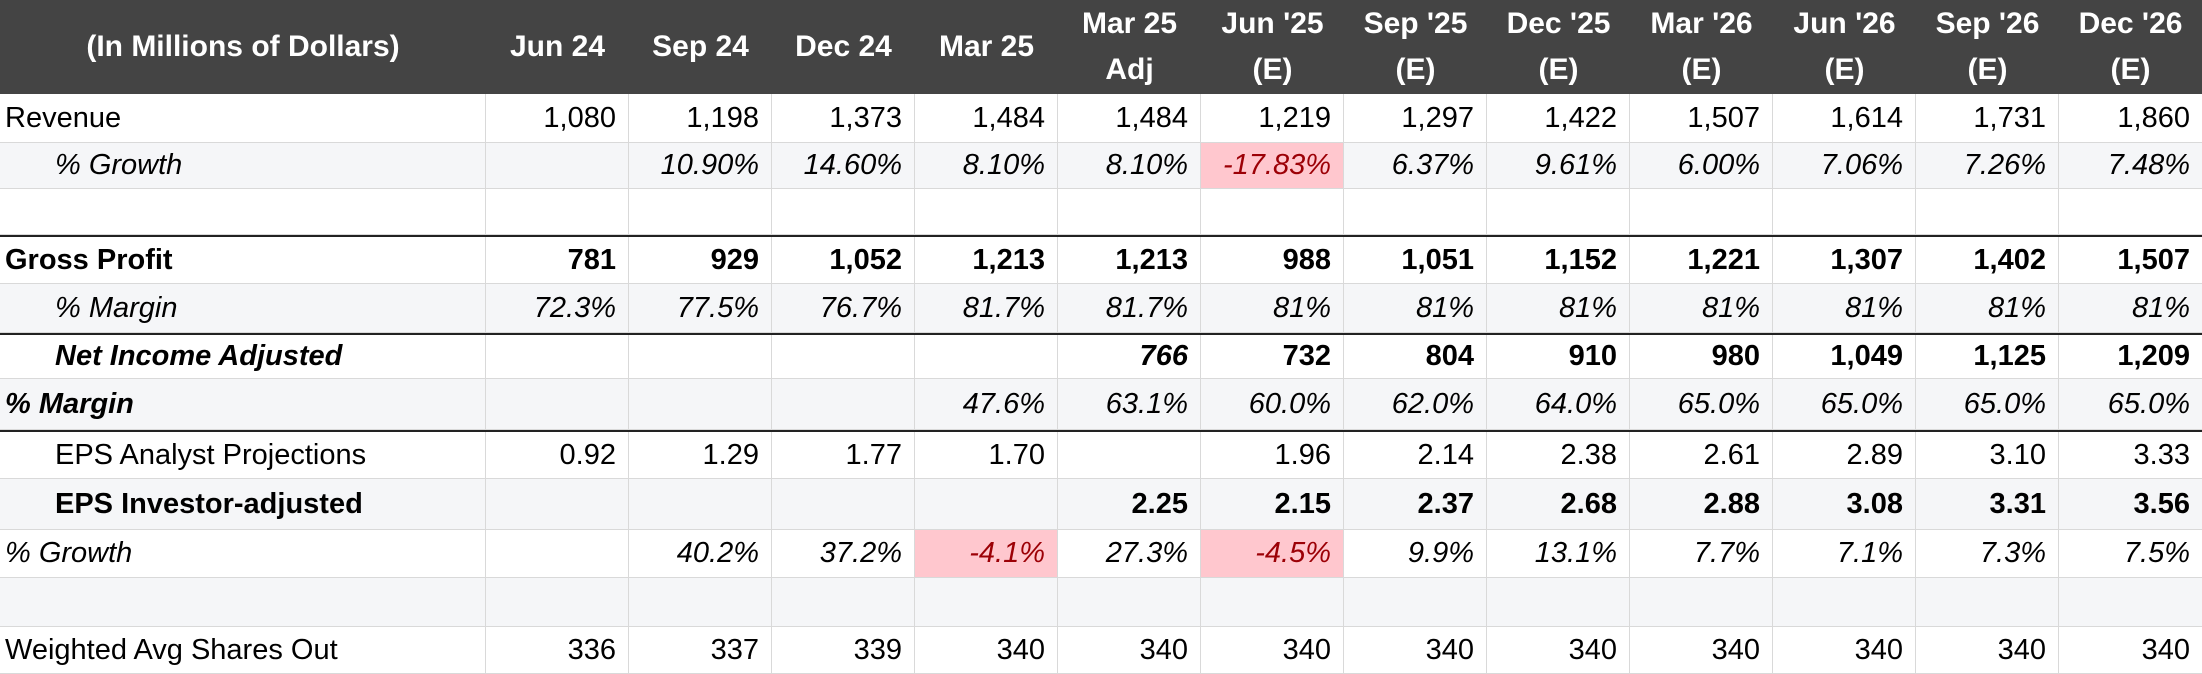 The image size is (2202, 674). What do you see at coordinates (1415, 118) in the screenshot?
I see `data-cell: 1,297` at bounding box center [1415, 118].